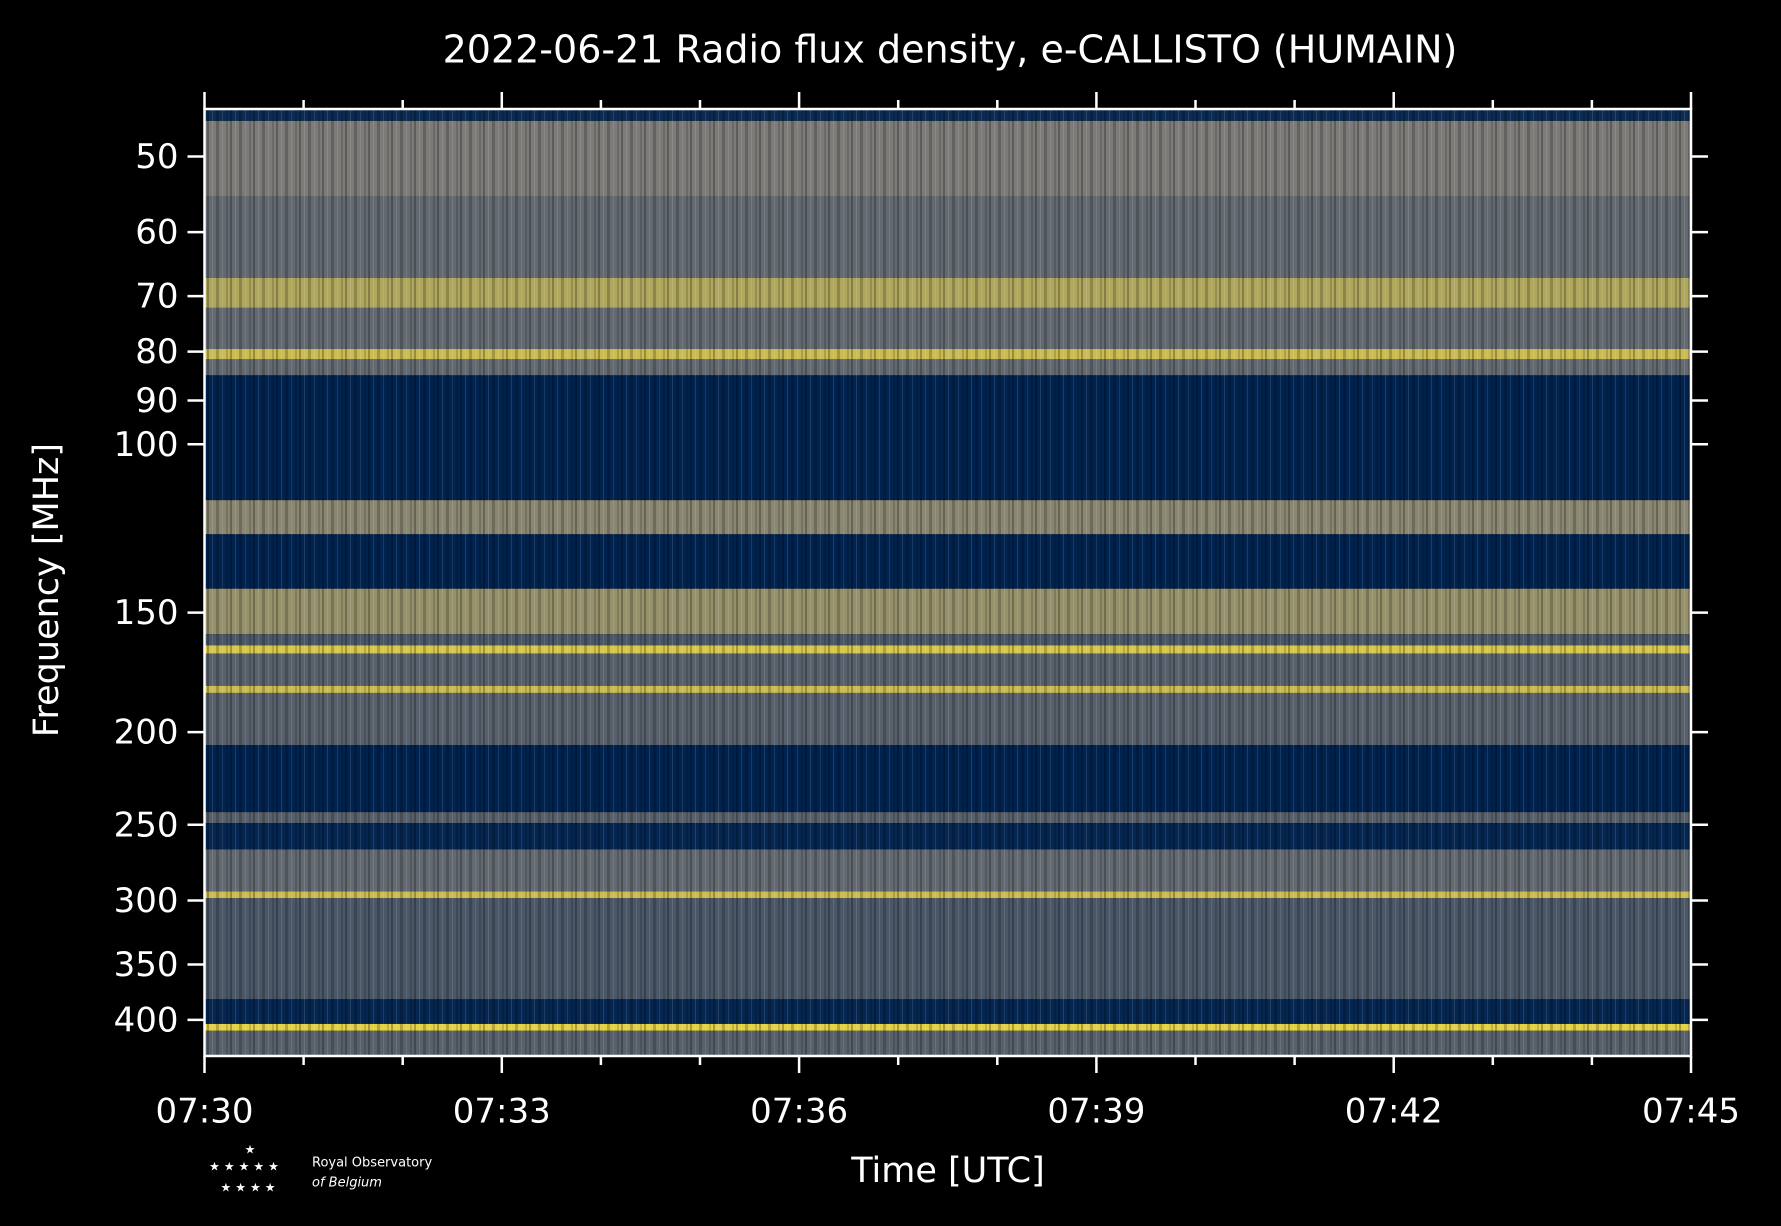 Image resolution: width=1781 pixels, height=1226 pixels. Describe the element at coordinates (1394, 1112) in the screenshot. I see `x-tick-label: 07:42` at that location.